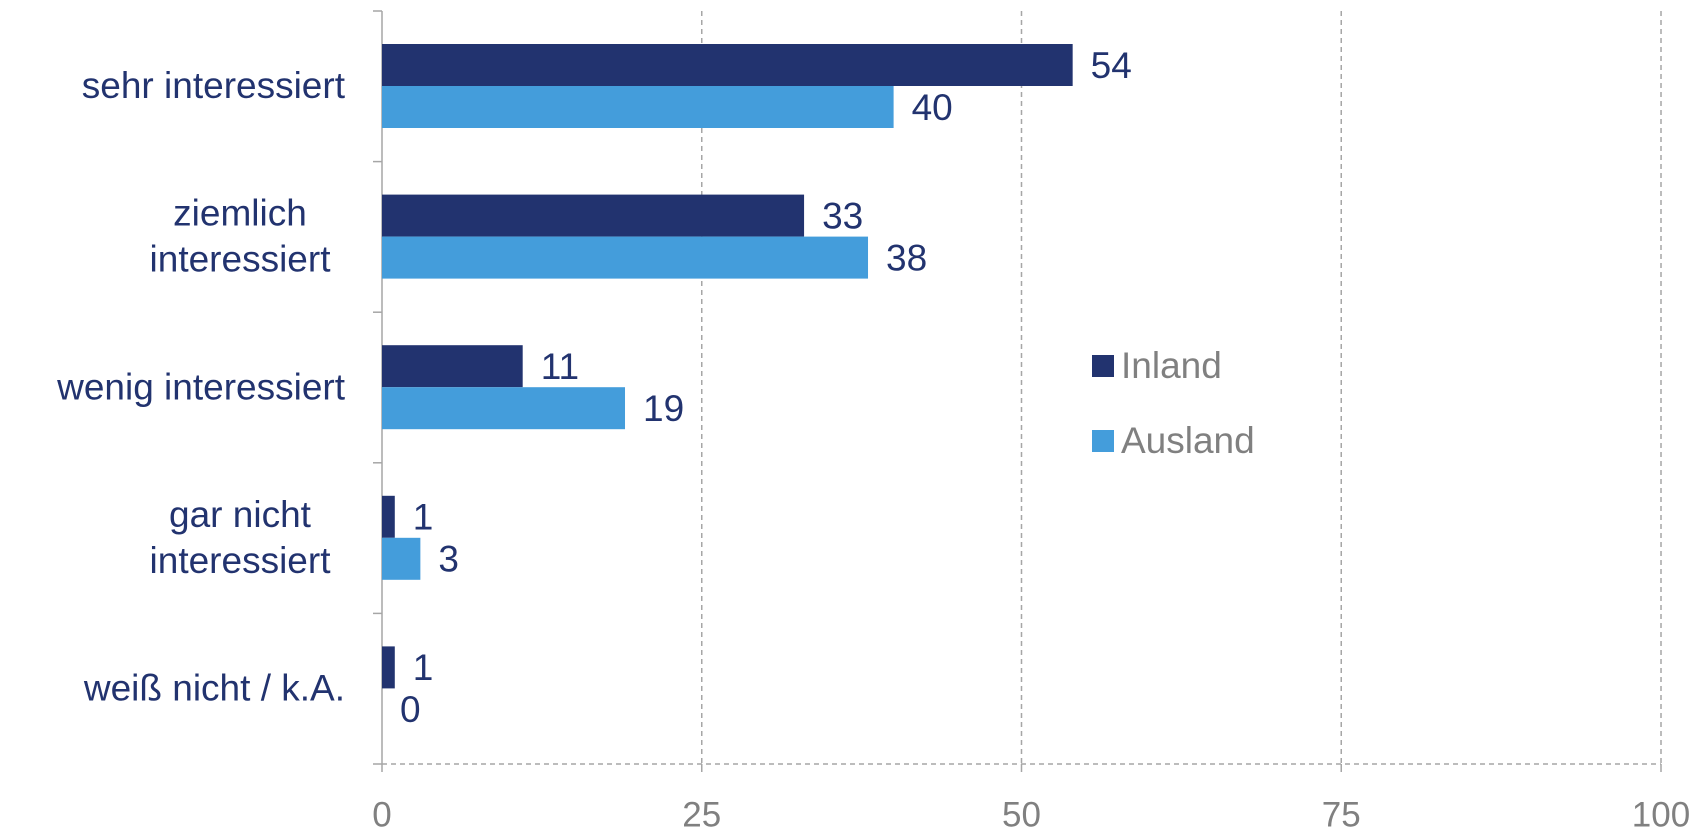  Describe the element at coordinates (1341, 811) in the screenshot. I see `x-tick-label: 75` at that location.